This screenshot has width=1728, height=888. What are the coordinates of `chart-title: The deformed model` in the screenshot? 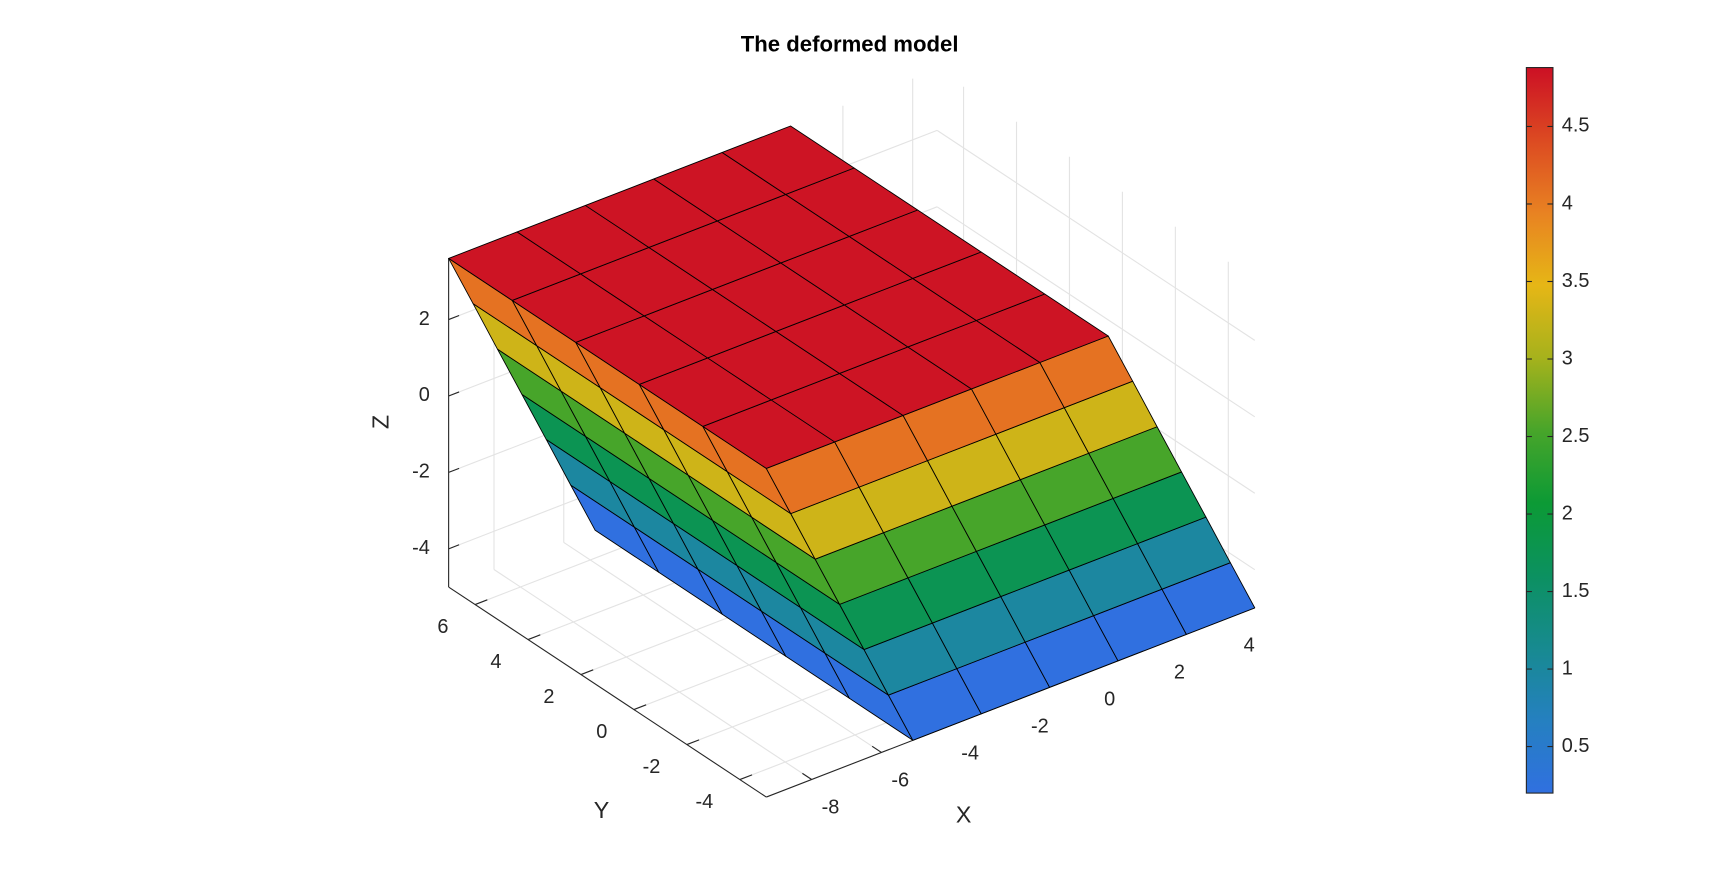 It's located at (850, 43).